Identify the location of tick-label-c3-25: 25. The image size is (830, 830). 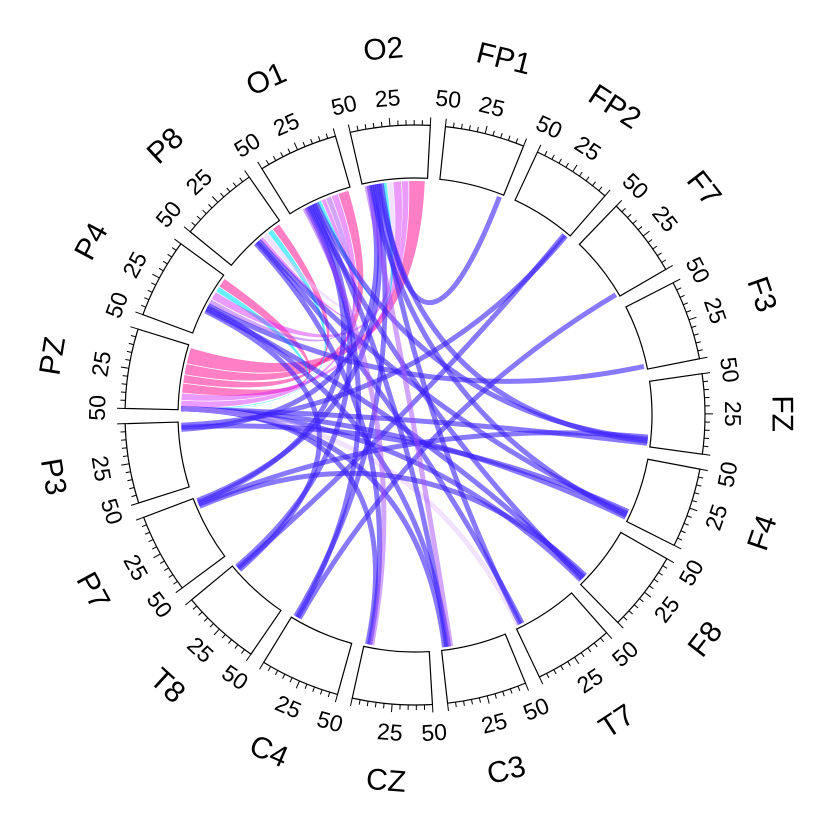
(494, 723).